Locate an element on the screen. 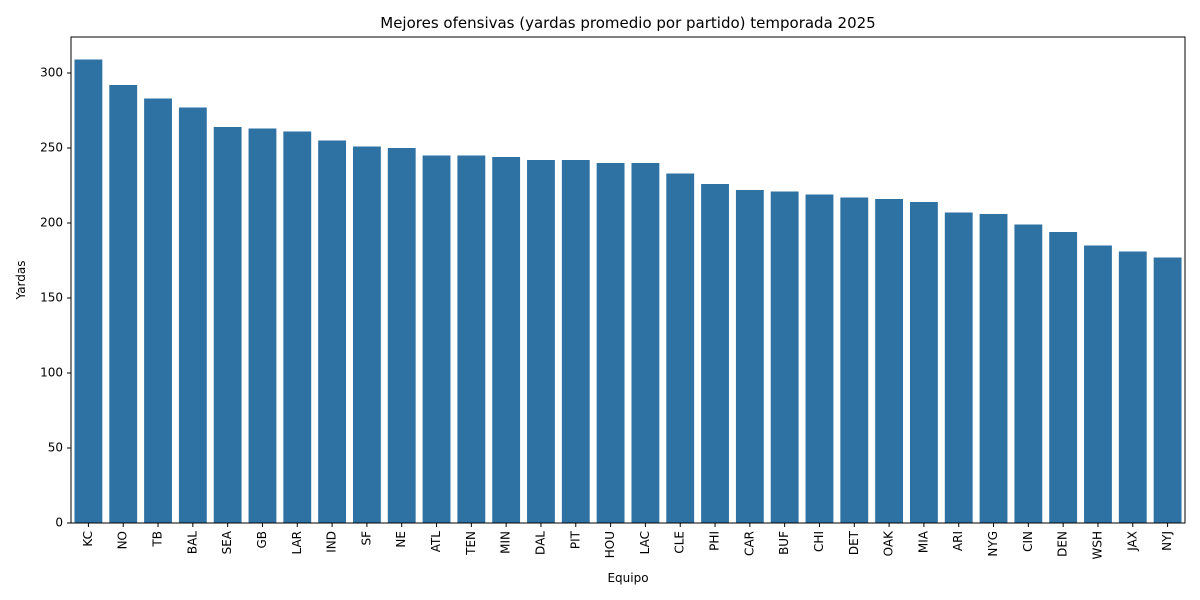 The image size is (1200, 600). bar-ind is located at coordinates (332, 331).